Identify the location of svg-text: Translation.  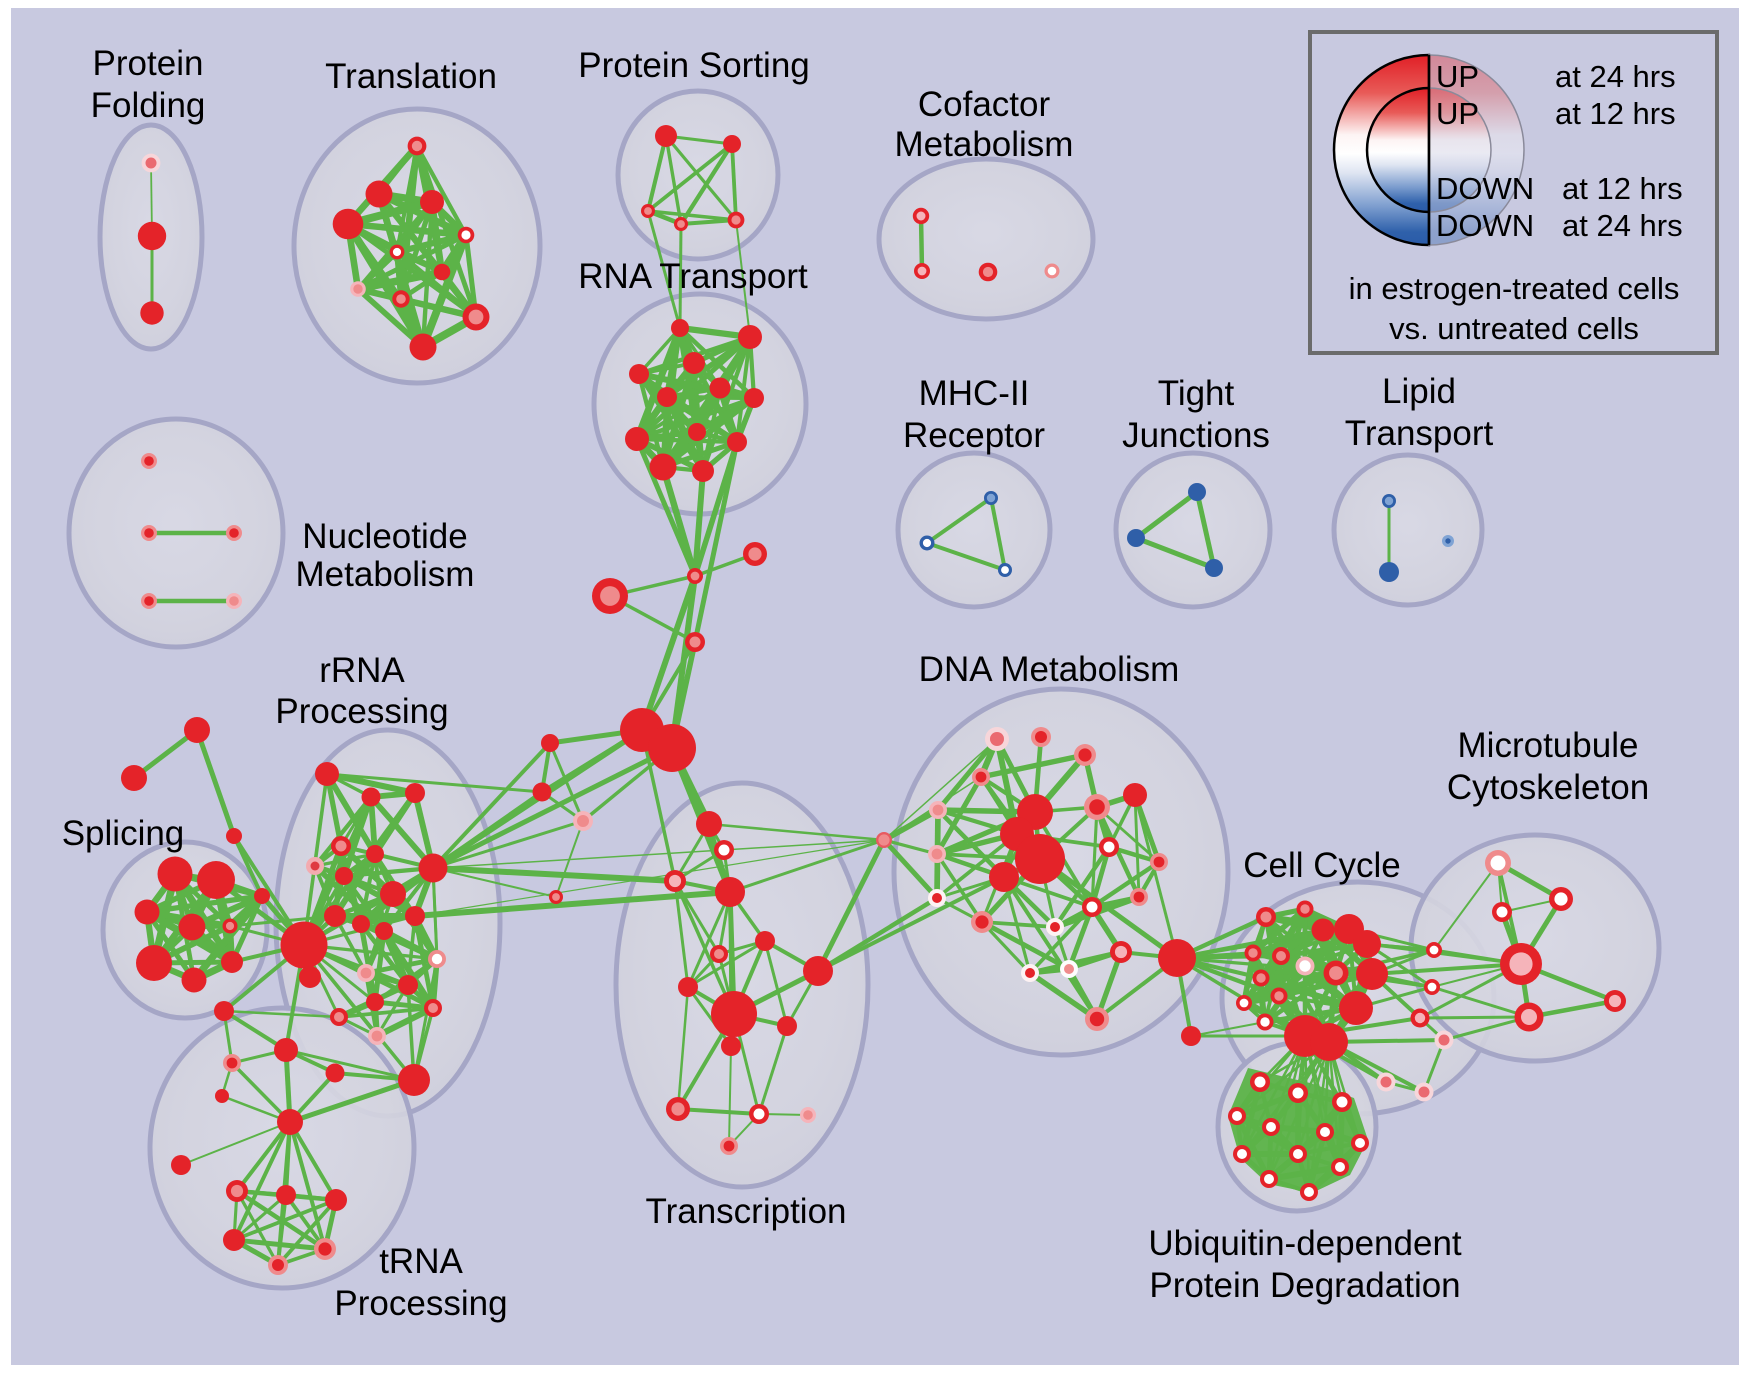
(411, 76).